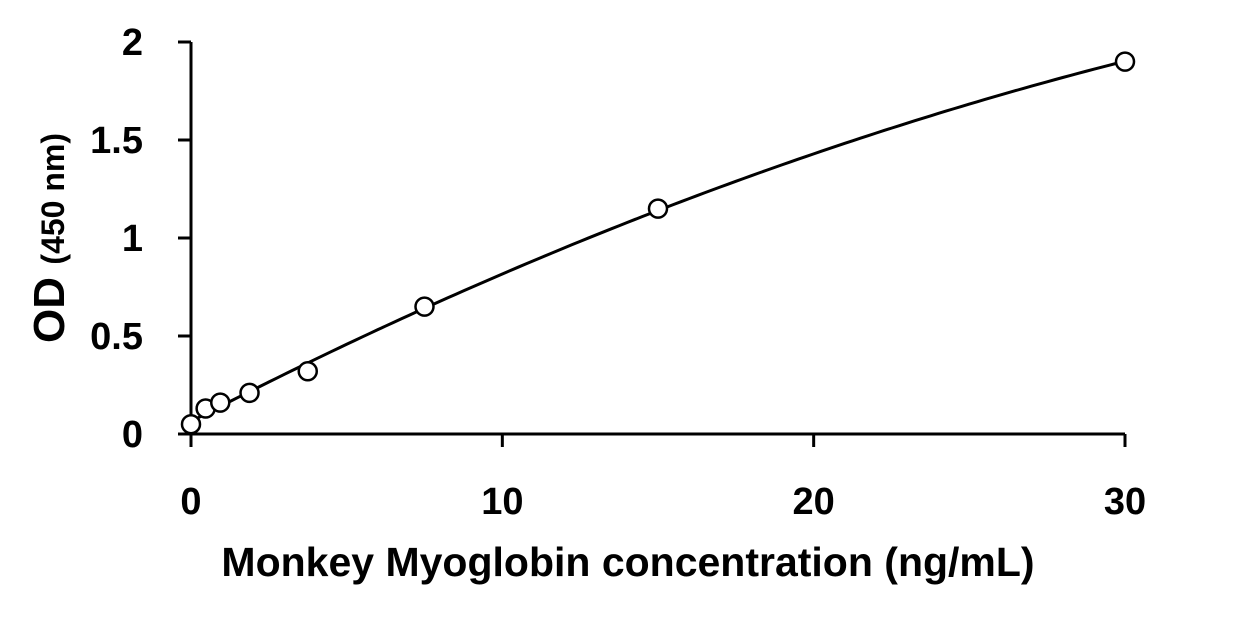 This screenshot has width=1249, height=618. What do you see at coordinates (49, 310) in the screenshot?
I see `y-axis-title-main: OD` at bounding box center [49, 310].